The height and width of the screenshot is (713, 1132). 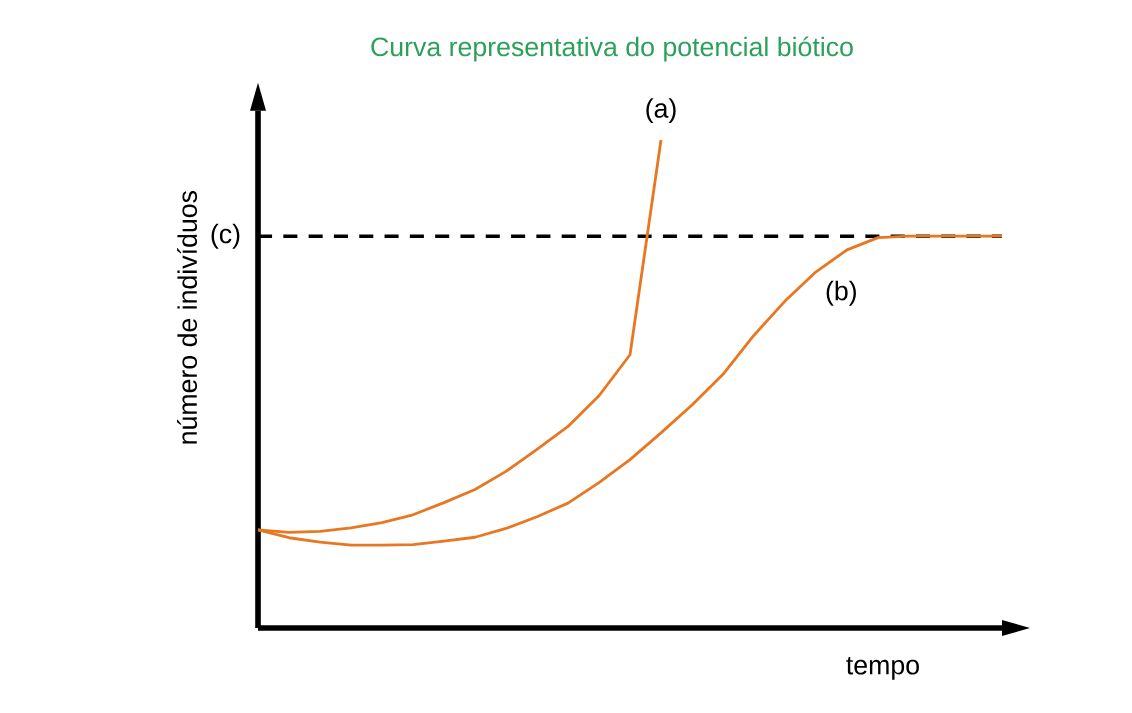 What do you see at coordinates (187, 317) in the screenshot?
I see `y-axis-title: número de indivíduos` at bounding box center [187, 317].